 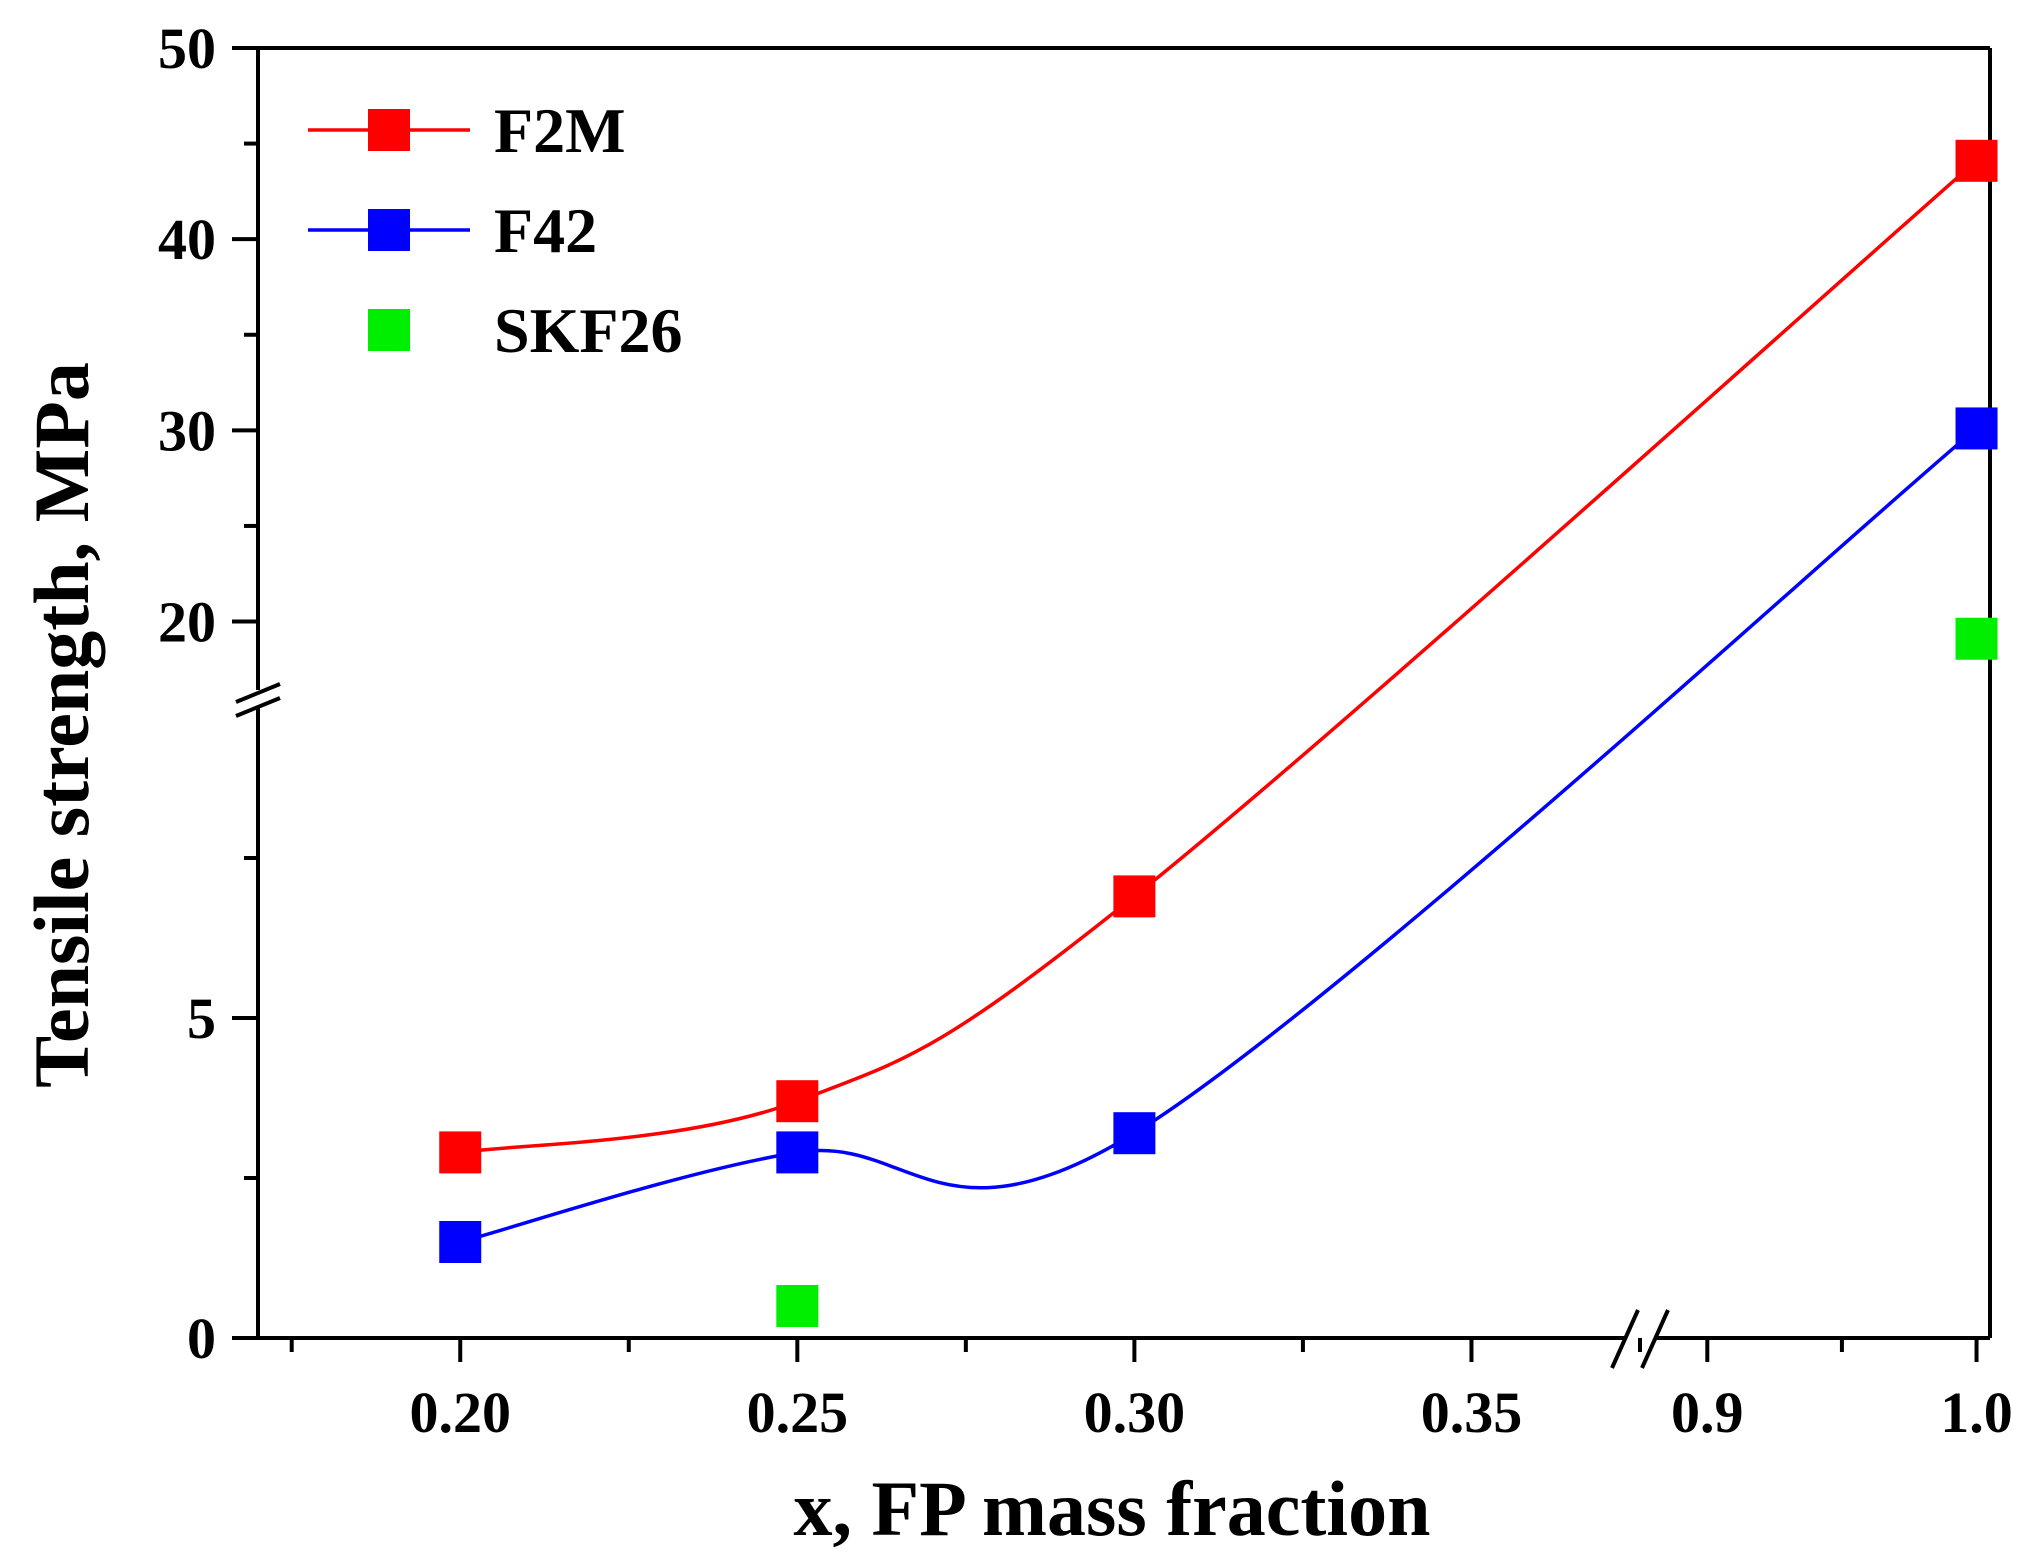 What do you see at coordinates (187, 622) in the screenshot?
I see `y-tick-label: 20` at bounding box center [187, 622].